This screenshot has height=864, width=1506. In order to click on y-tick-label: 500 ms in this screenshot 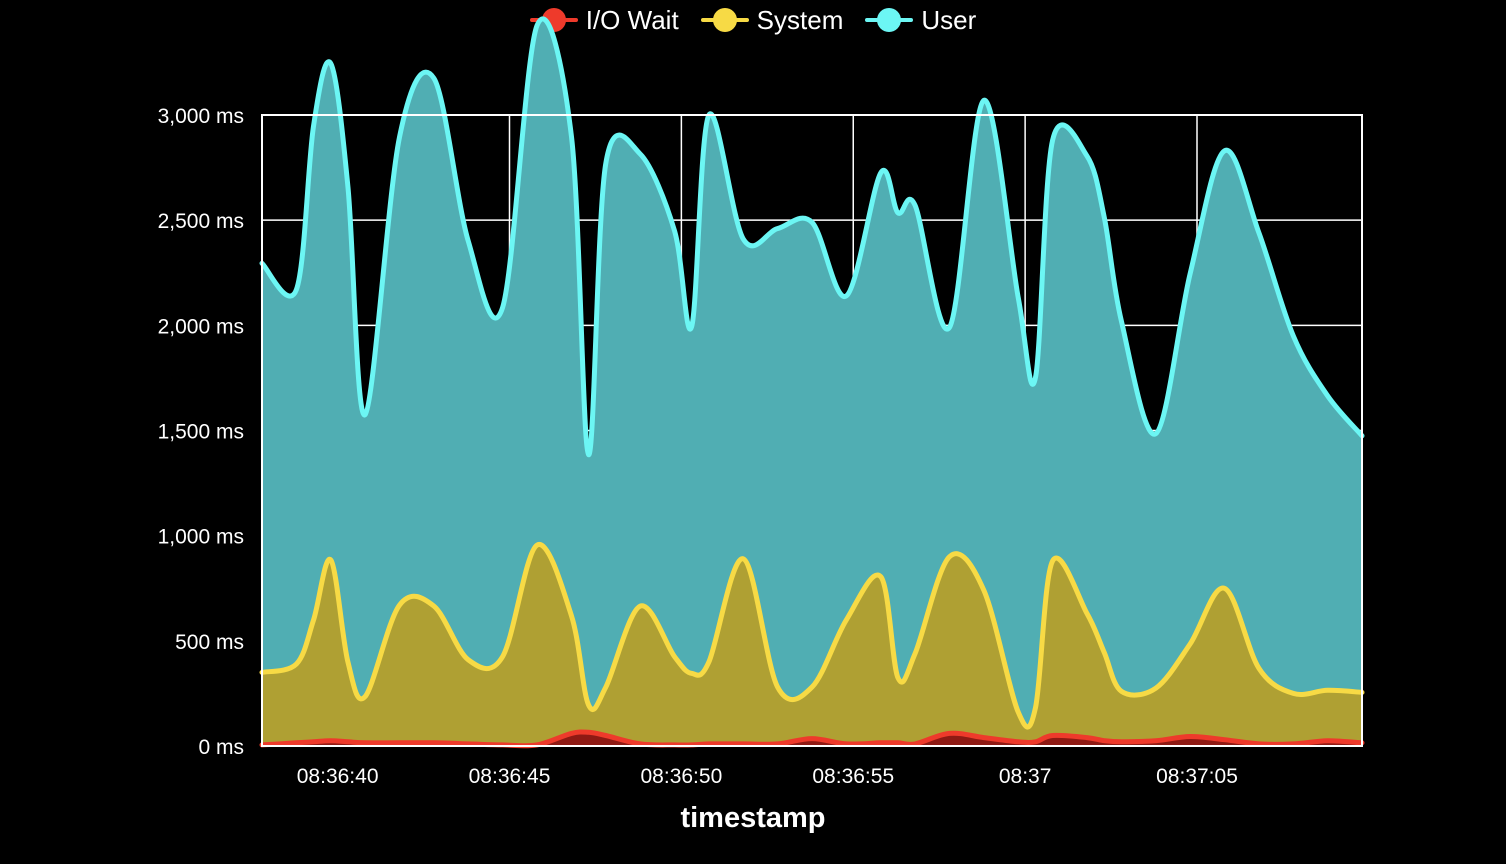, I will do `click(209, 642)`.